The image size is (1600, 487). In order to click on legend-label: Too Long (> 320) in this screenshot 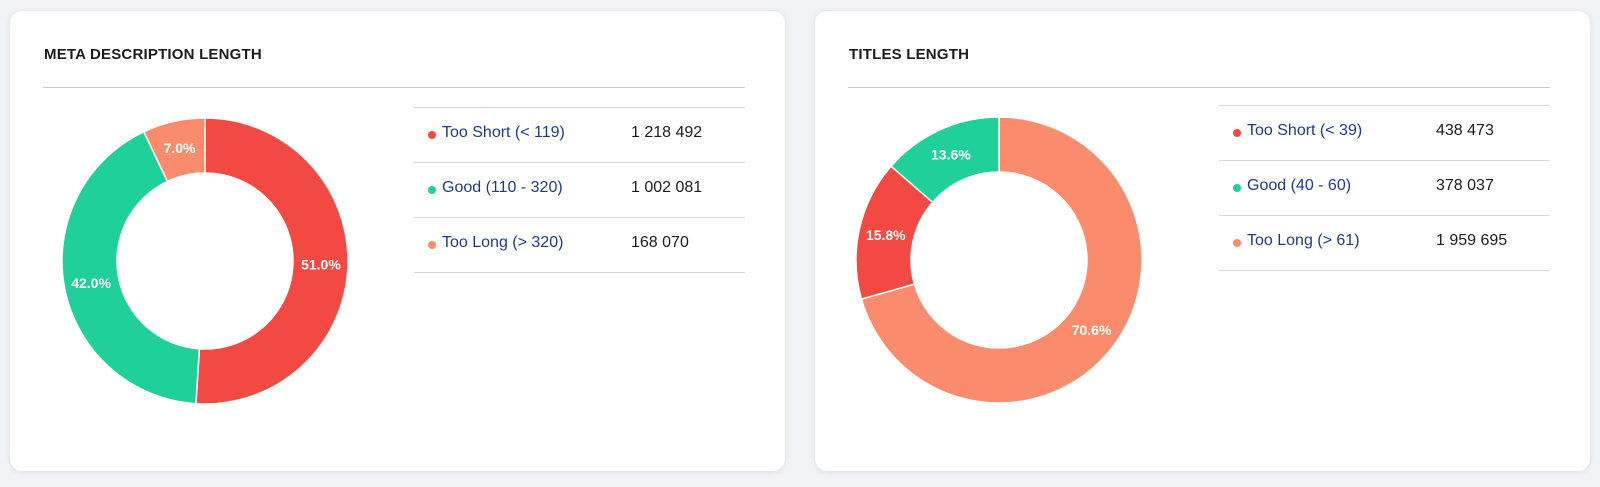, I will do `click(503, 242)`.